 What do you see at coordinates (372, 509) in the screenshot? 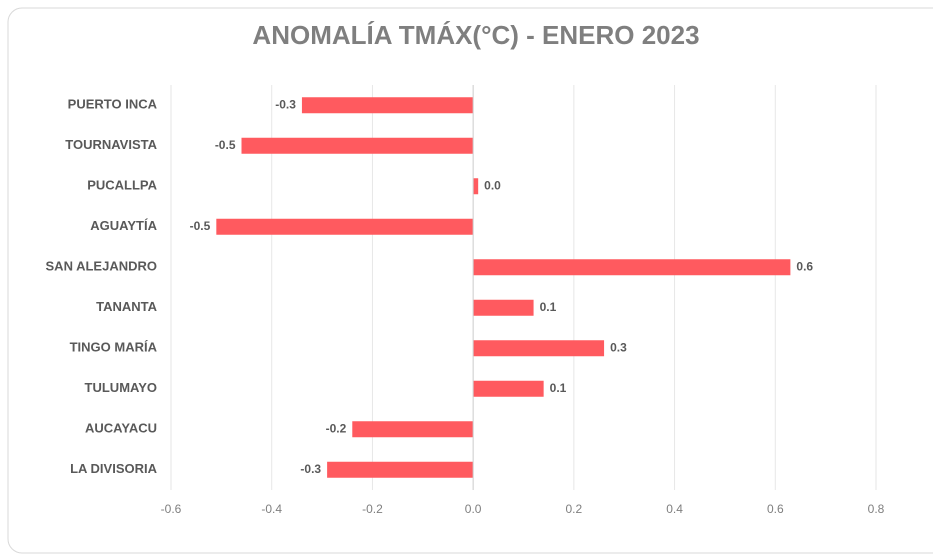
I see `x-tick-label: -0.2` at bounding box center [372, 509].